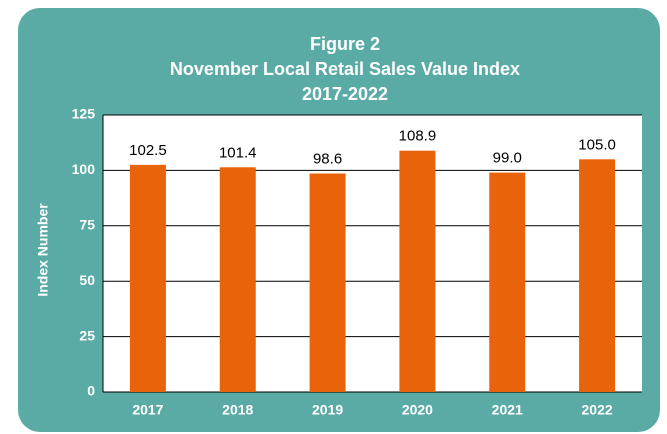 Image resolution: width=667 pixels, height=434 pixels. Describe the element at coordinates (507, 158) in the screenshot. I see `data-label: 99.0` at that location.